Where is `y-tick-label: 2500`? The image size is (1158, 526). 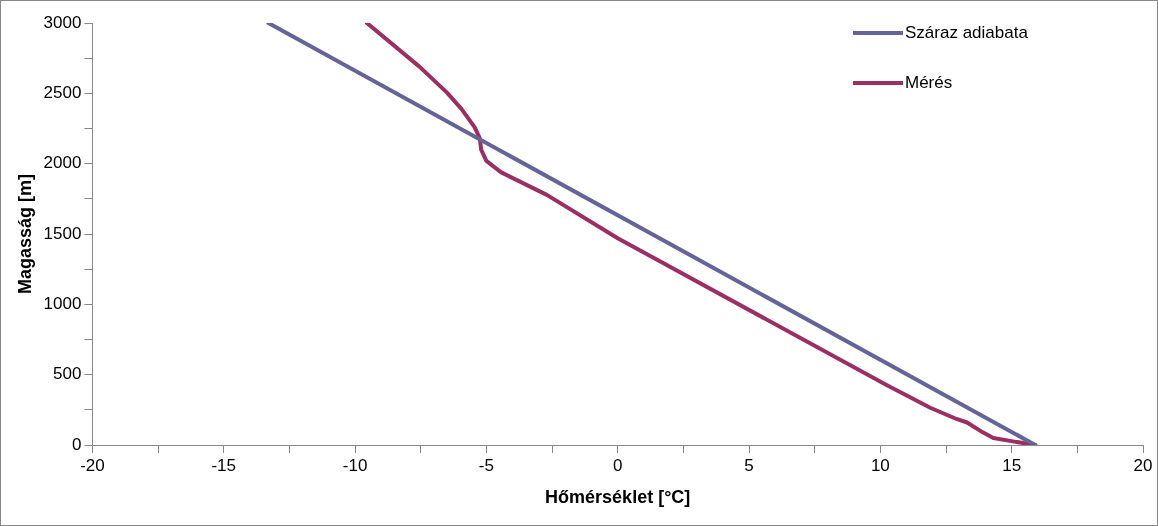 y-tick-label: 2500 is located at coordinates (62, 93).